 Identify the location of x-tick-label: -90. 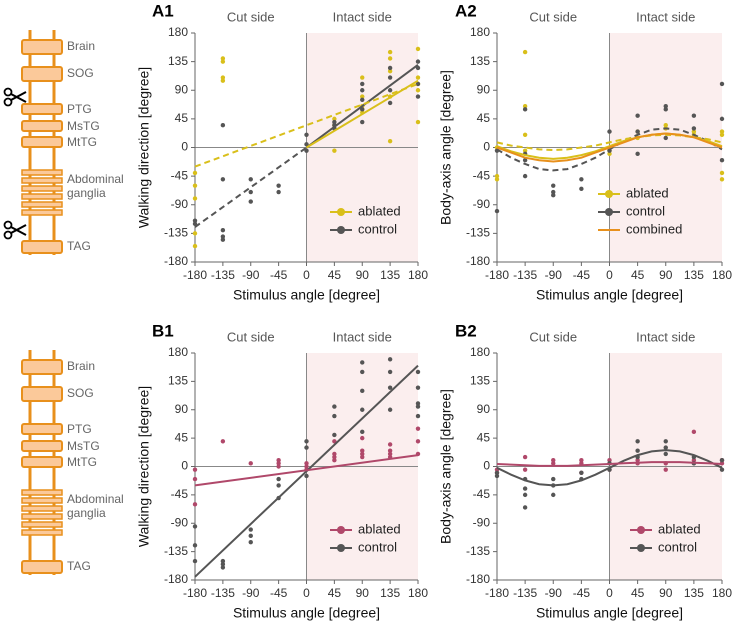
(554, 275).